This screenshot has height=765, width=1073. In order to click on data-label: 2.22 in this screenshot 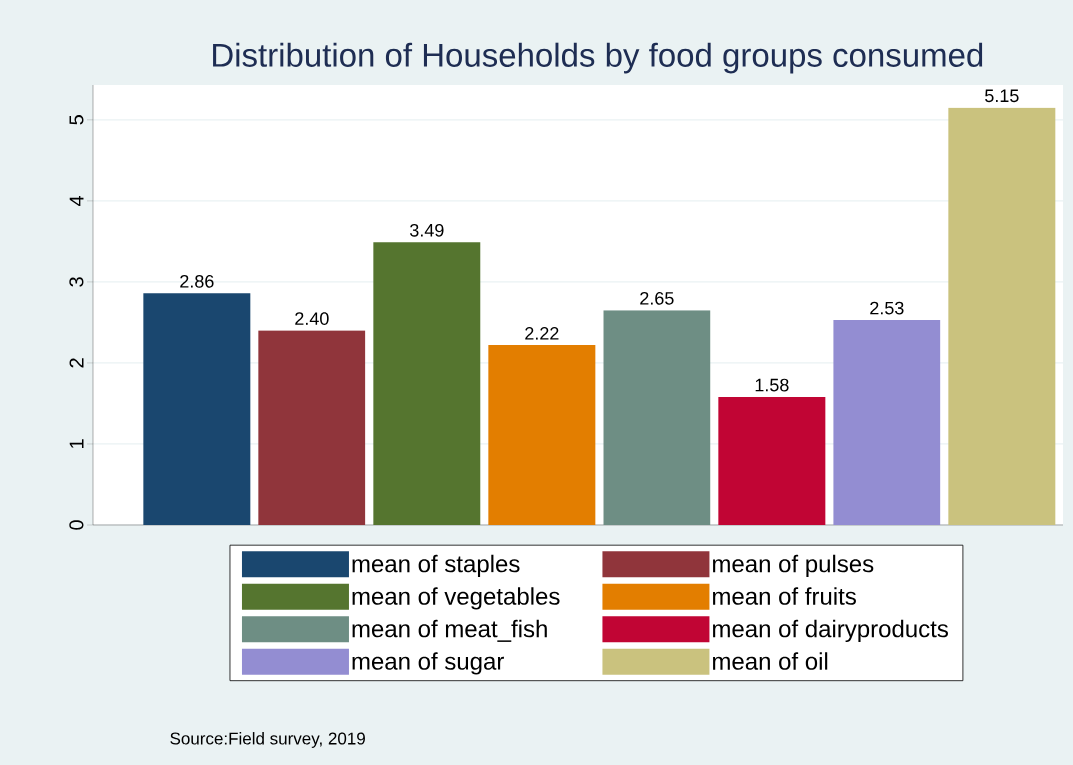, I will do `click(542, 333)`.